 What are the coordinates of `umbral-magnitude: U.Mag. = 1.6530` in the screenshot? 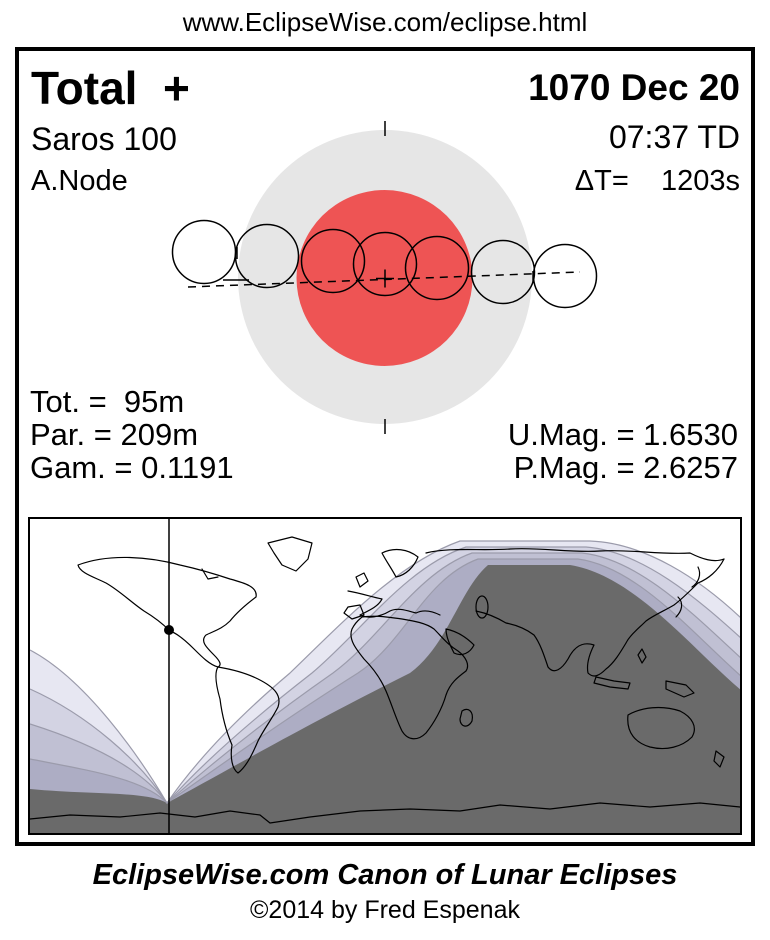 It's located at (622, 434).